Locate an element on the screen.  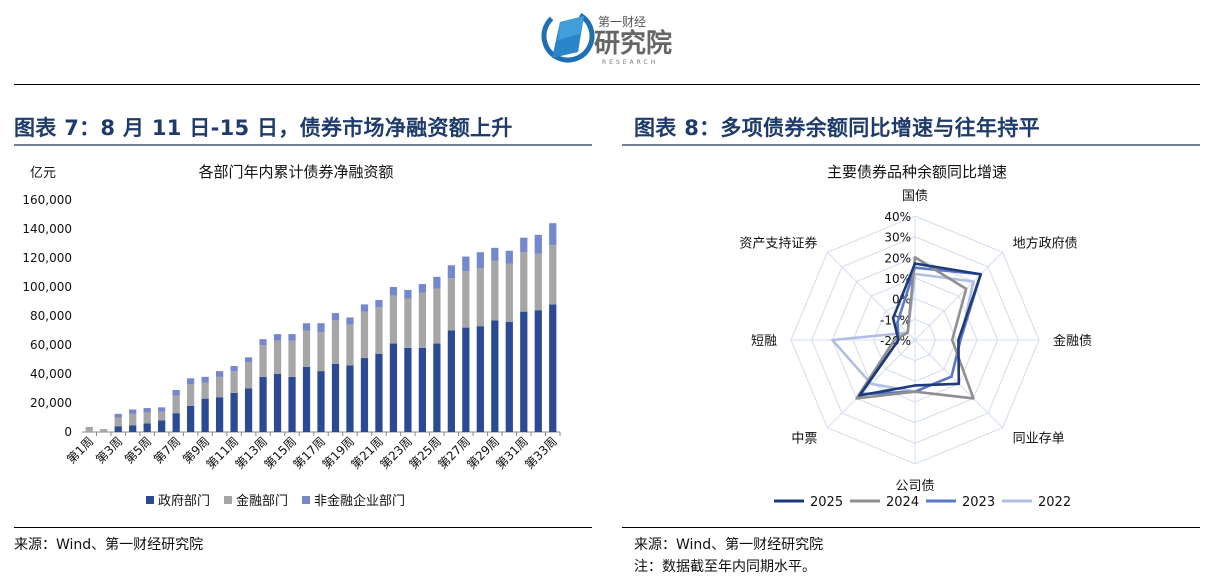
radar-axis-label: 资产支持证券 is located at coordinates (778, 243).